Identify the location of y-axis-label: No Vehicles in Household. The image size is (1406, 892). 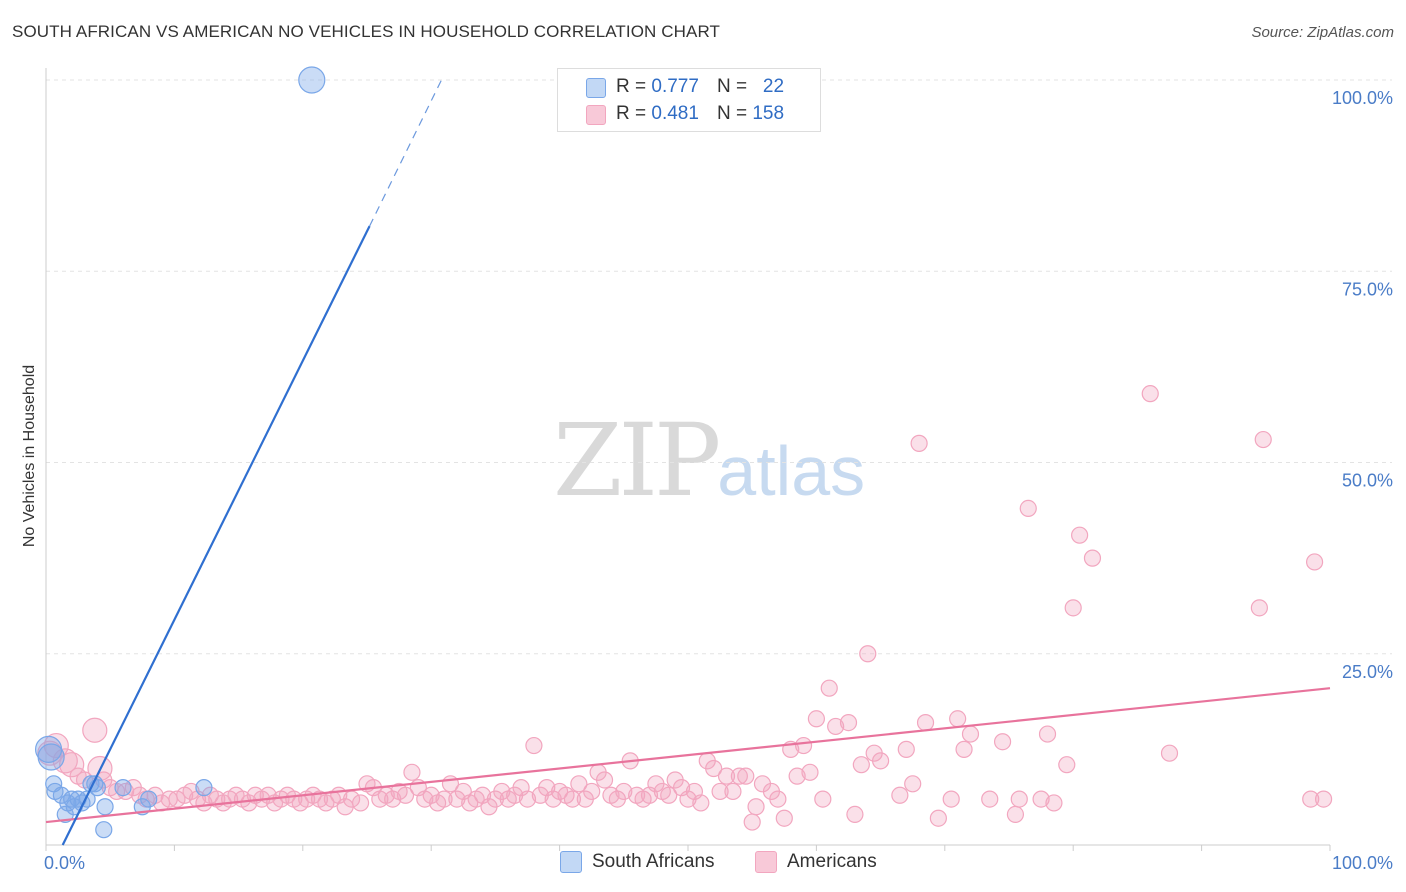
(29, 456).